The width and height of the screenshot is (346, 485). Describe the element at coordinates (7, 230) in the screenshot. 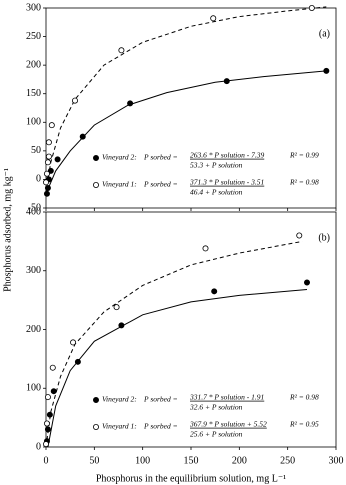

I see `y-axis-label: Phosphorus adsorbed, mg kg⁻¹` at that location.